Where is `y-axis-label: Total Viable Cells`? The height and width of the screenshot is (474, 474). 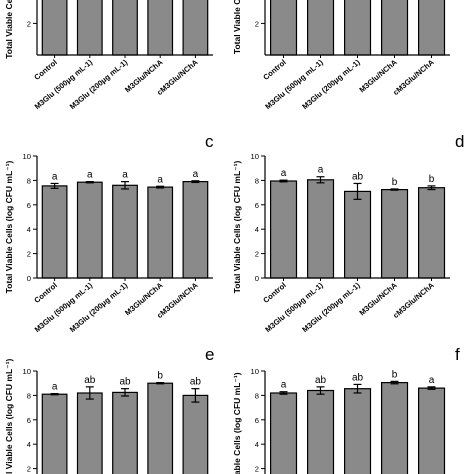
y-axis-label: Total Viable Cells is located at coordinates (9, 29).